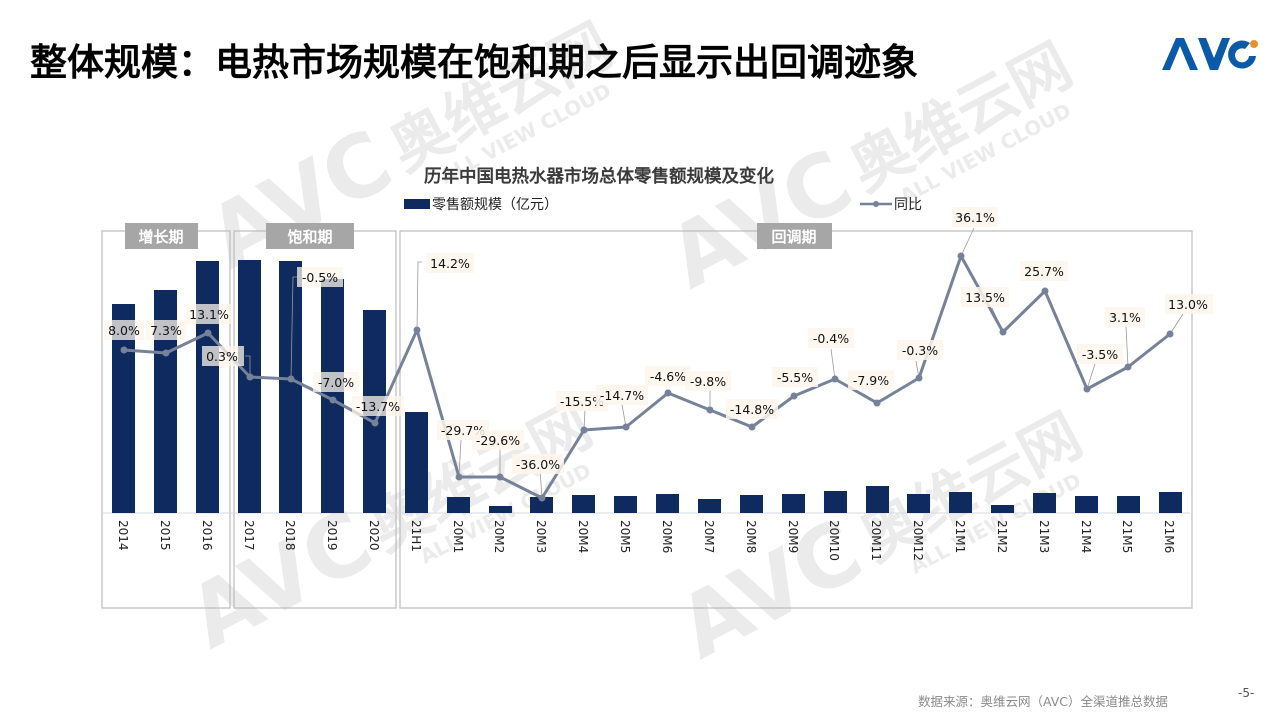 The height and width of the screenshot is (719, 1279). Describe the element at coordinates (1169, 536) in the screenshot. I see `x-tick-label: 21M6` at that location.